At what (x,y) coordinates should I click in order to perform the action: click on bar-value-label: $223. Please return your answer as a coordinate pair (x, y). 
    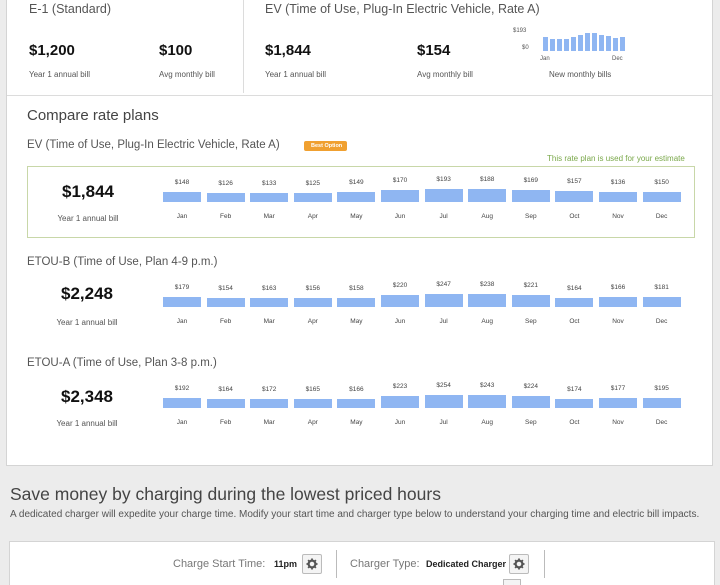
    Looking at the image, I should click on (400, 386).